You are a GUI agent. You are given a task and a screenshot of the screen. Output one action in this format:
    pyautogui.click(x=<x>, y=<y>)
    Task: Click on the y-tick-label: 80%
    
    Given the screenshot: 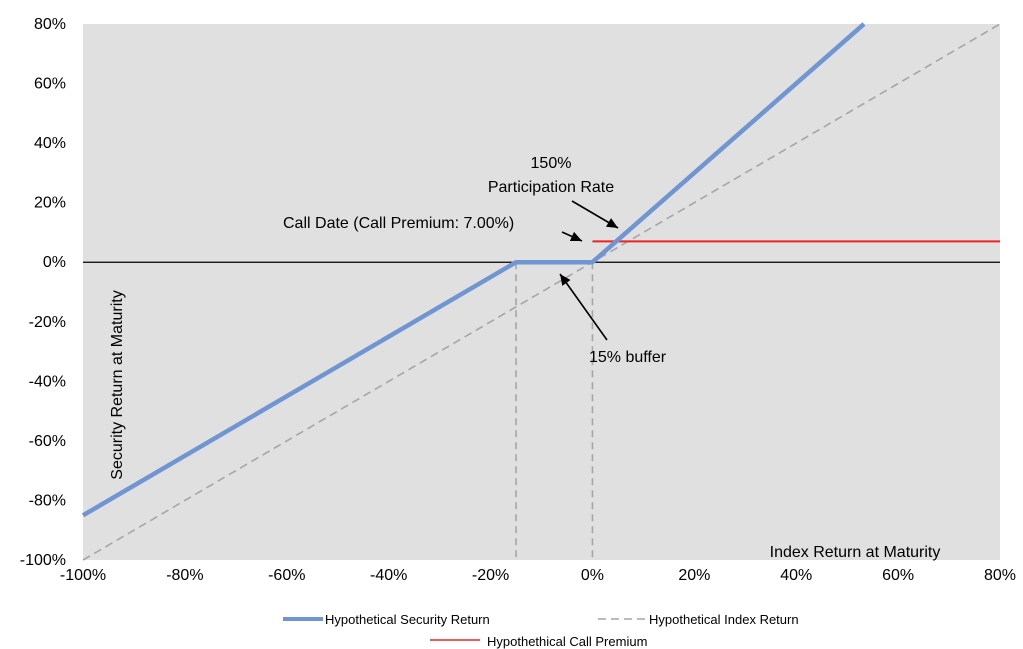 What is the action you would take?
    pyautogui.click(x=50, y=24)
    